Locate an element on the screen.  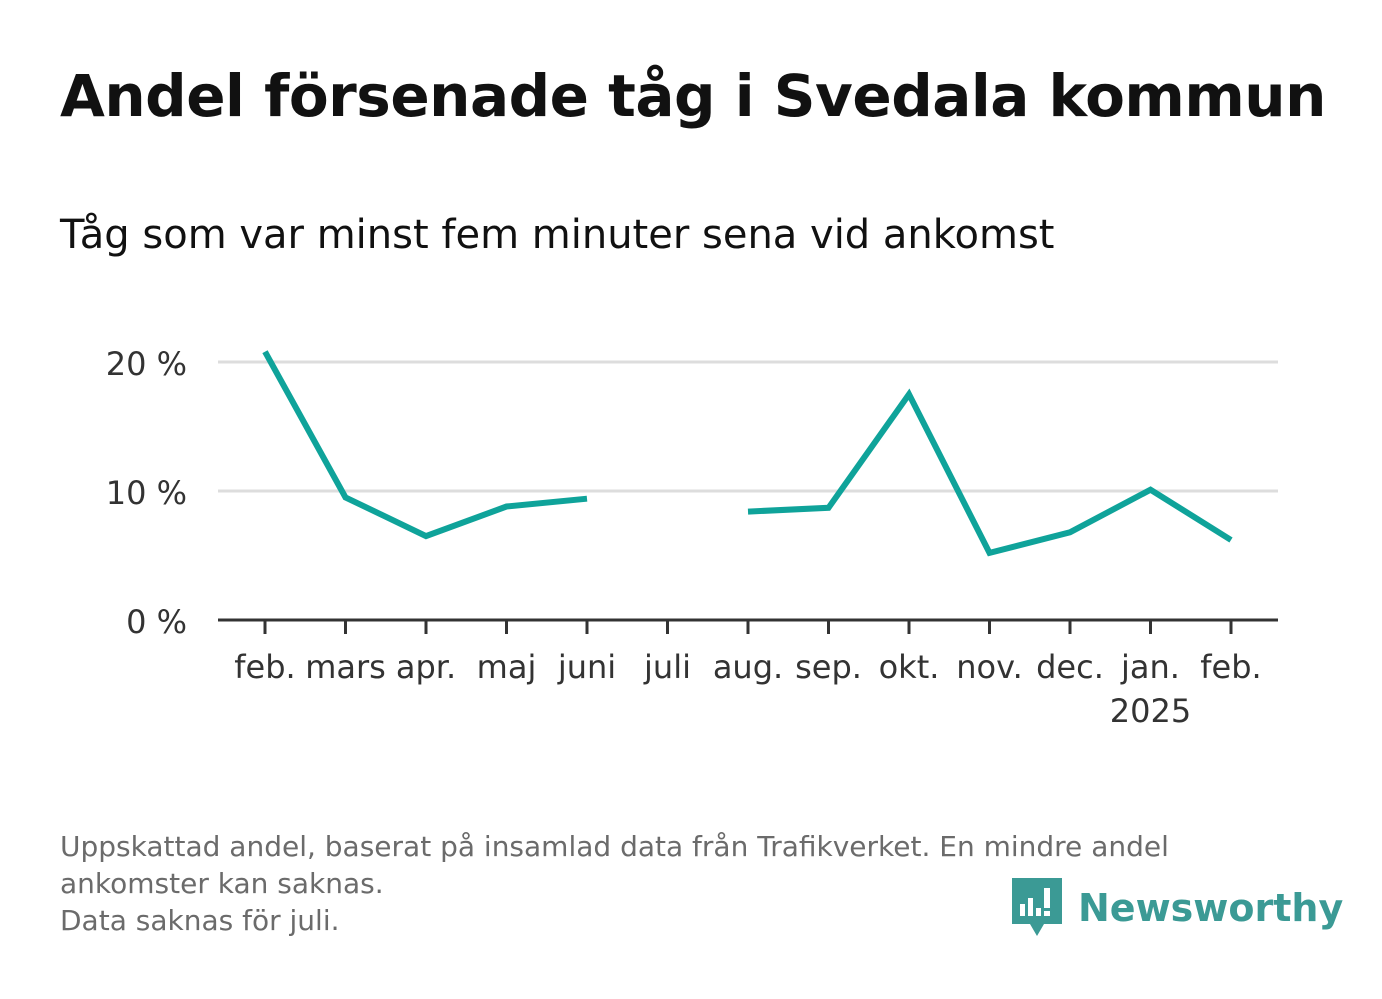
x-tick-label: jan. is located at coordinates (1150, 667).